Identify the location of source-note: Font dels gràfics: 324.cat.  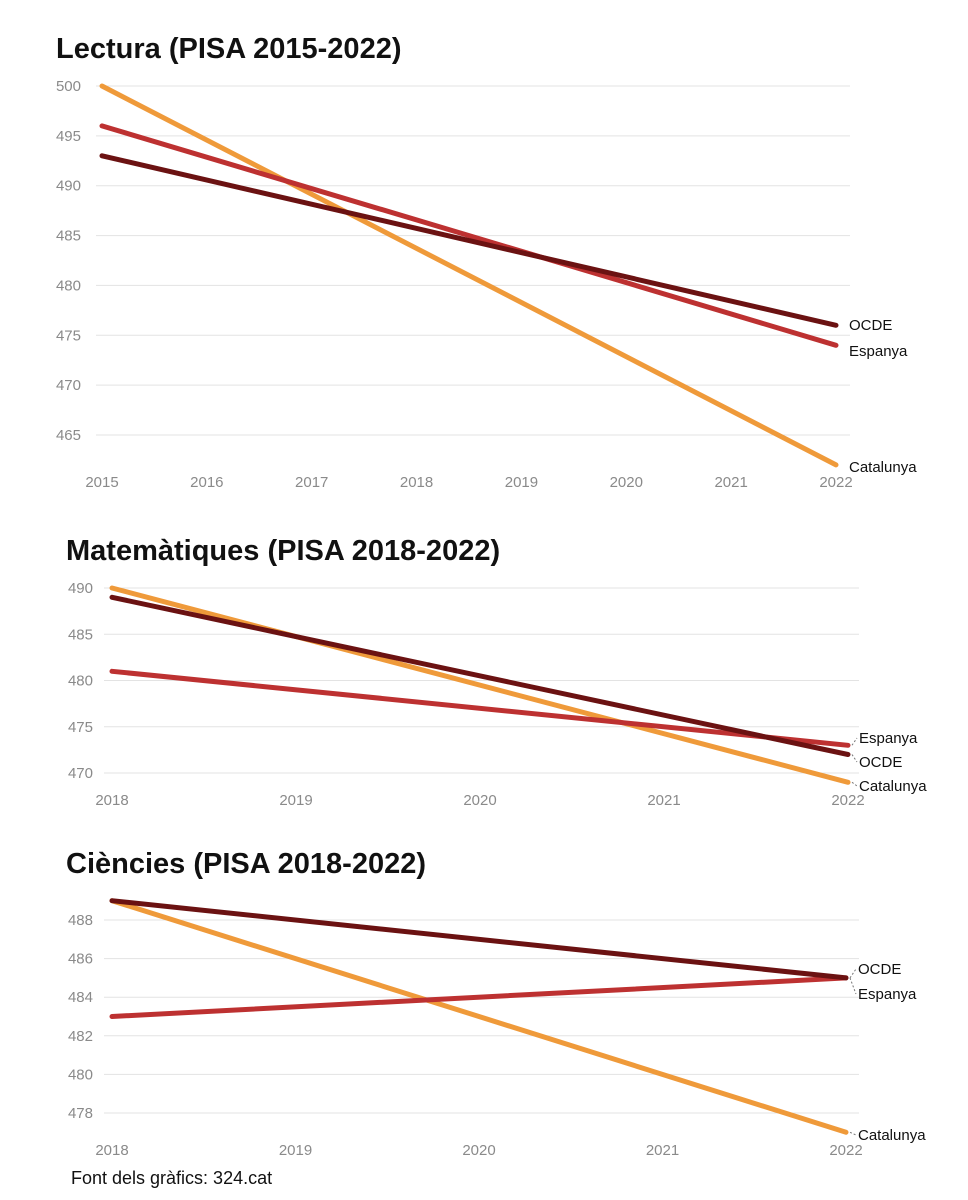
(172, 1178).